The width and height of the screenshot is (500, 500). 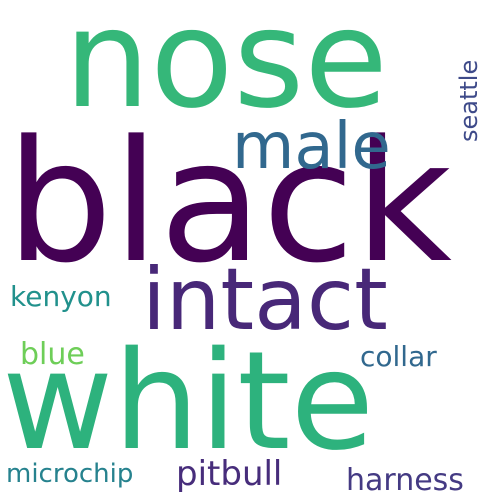 I want to click on word-intact: intact, so click(x=265, y=300).